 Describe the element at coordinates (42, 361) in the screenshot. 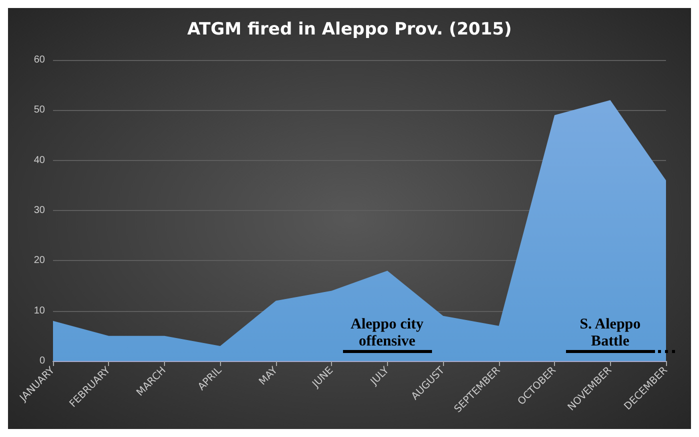

I see `y-tick-label: 0` at that location.